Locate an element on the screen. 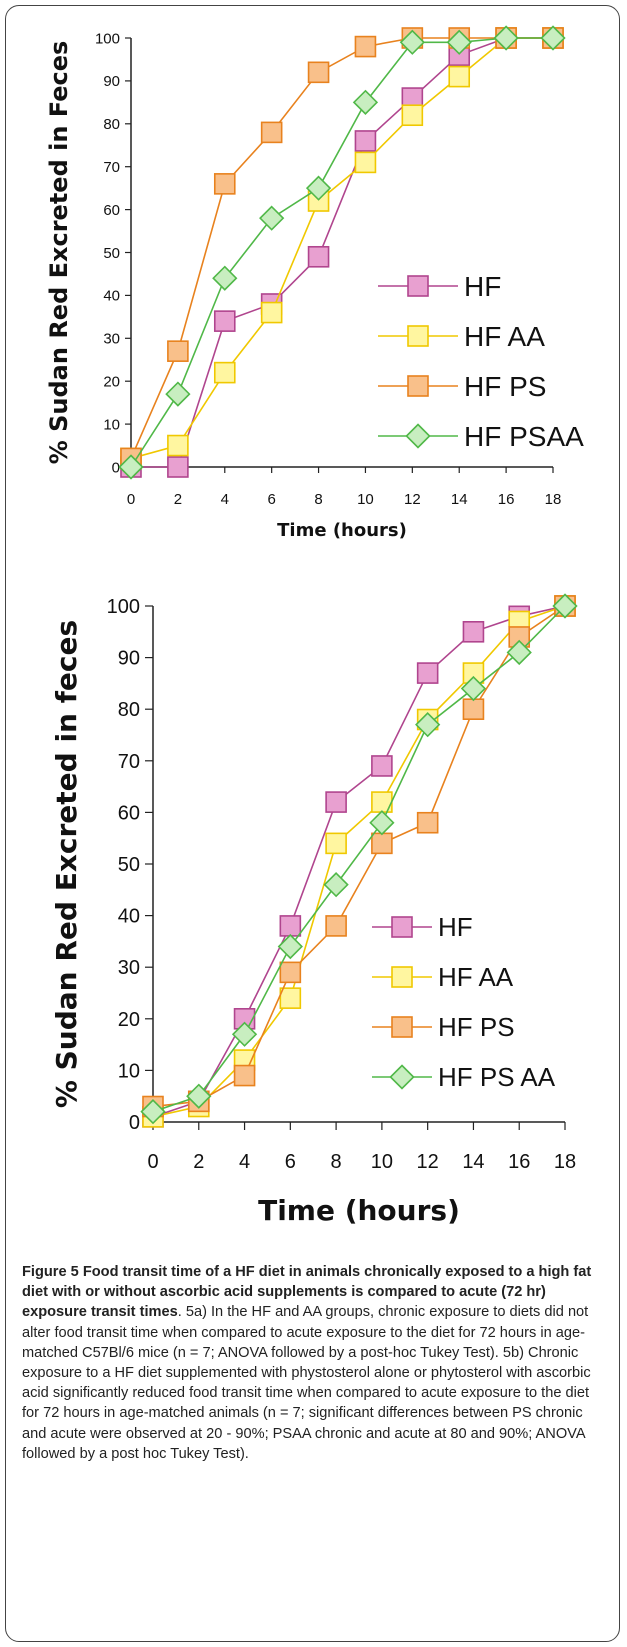 This screenshot has width=627, height=1647. y-axis-title: % Sudan Red Excreted in Feces is located at coordinates (59, 253).